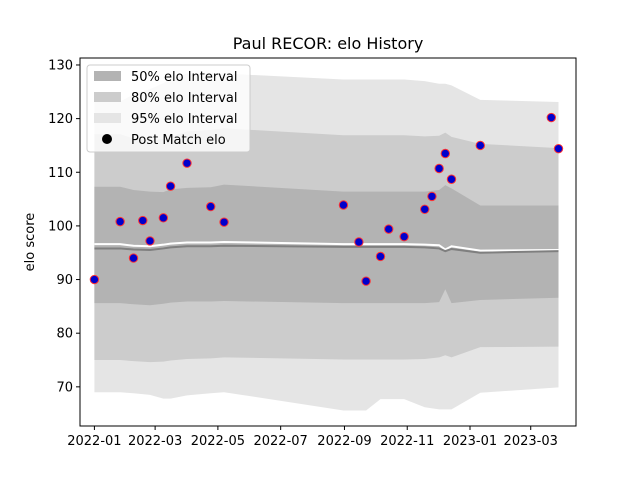  What do you see at coordinates (64, 280) in the screenshot?
I see `y-tick-label: 90` at bounding box center [64, 280].